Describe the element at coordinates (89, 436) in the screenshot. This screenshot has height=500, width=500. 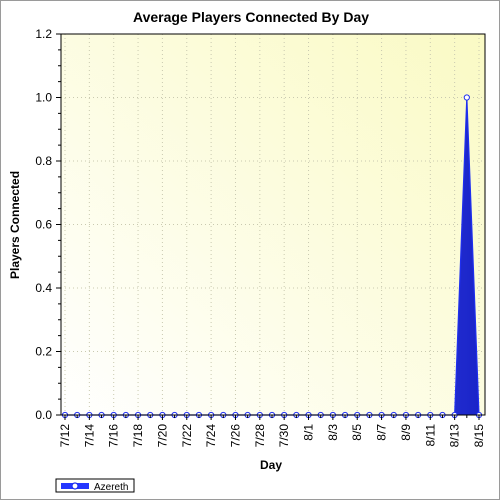
I see `x-tick-label: 7/14` at that location.